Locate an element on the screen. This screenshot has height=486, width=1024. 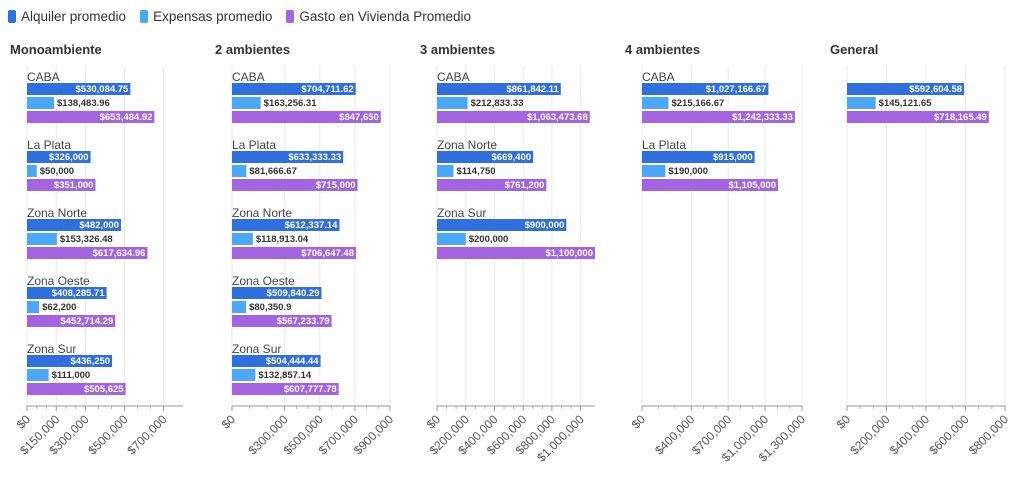
data-label: $504,444.44 is located at coordinates (293, 361).